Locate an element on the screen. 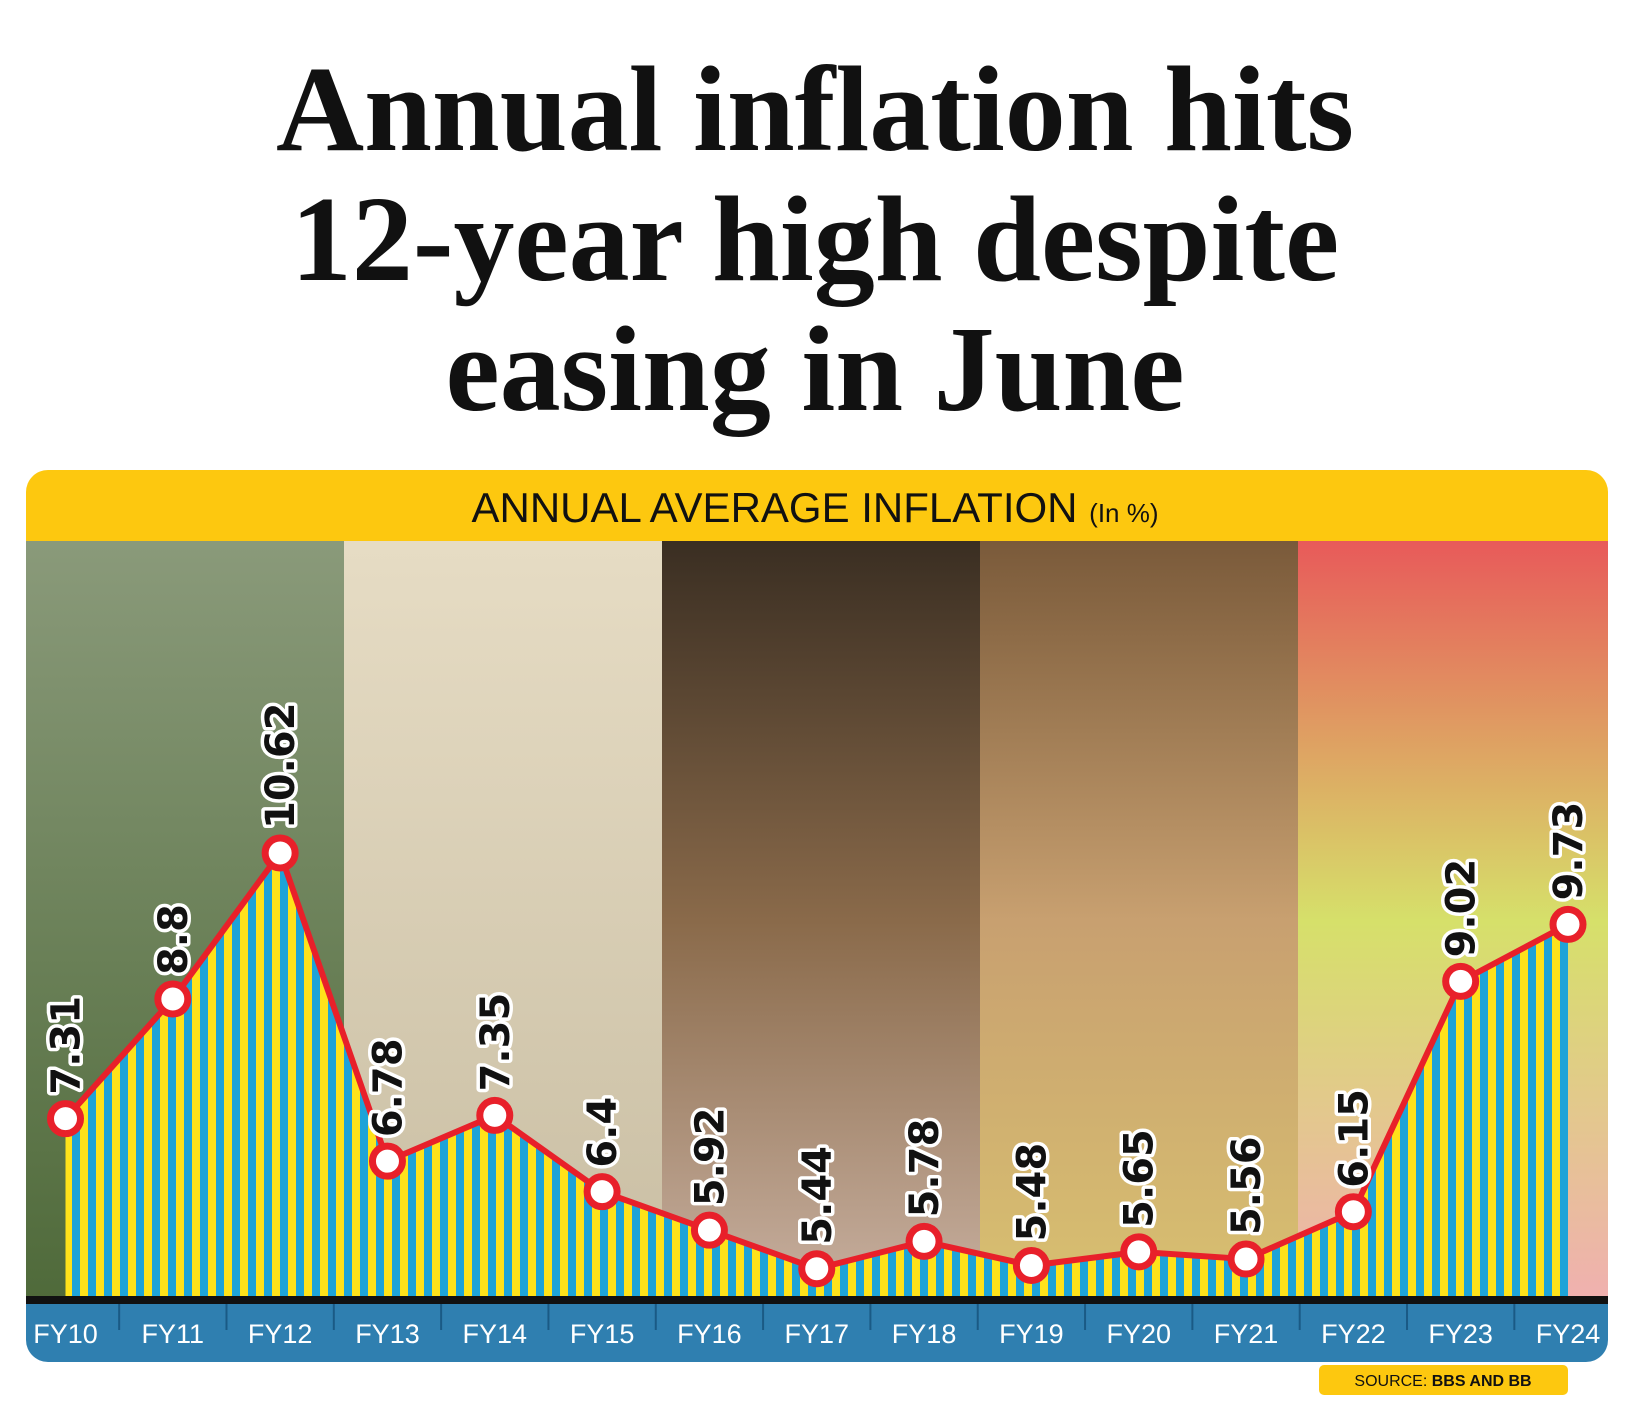 Image resolution: width=1631 pixels, height=1404 pixels. value-label: 6.15 is located at coordinates (1354, 1138).